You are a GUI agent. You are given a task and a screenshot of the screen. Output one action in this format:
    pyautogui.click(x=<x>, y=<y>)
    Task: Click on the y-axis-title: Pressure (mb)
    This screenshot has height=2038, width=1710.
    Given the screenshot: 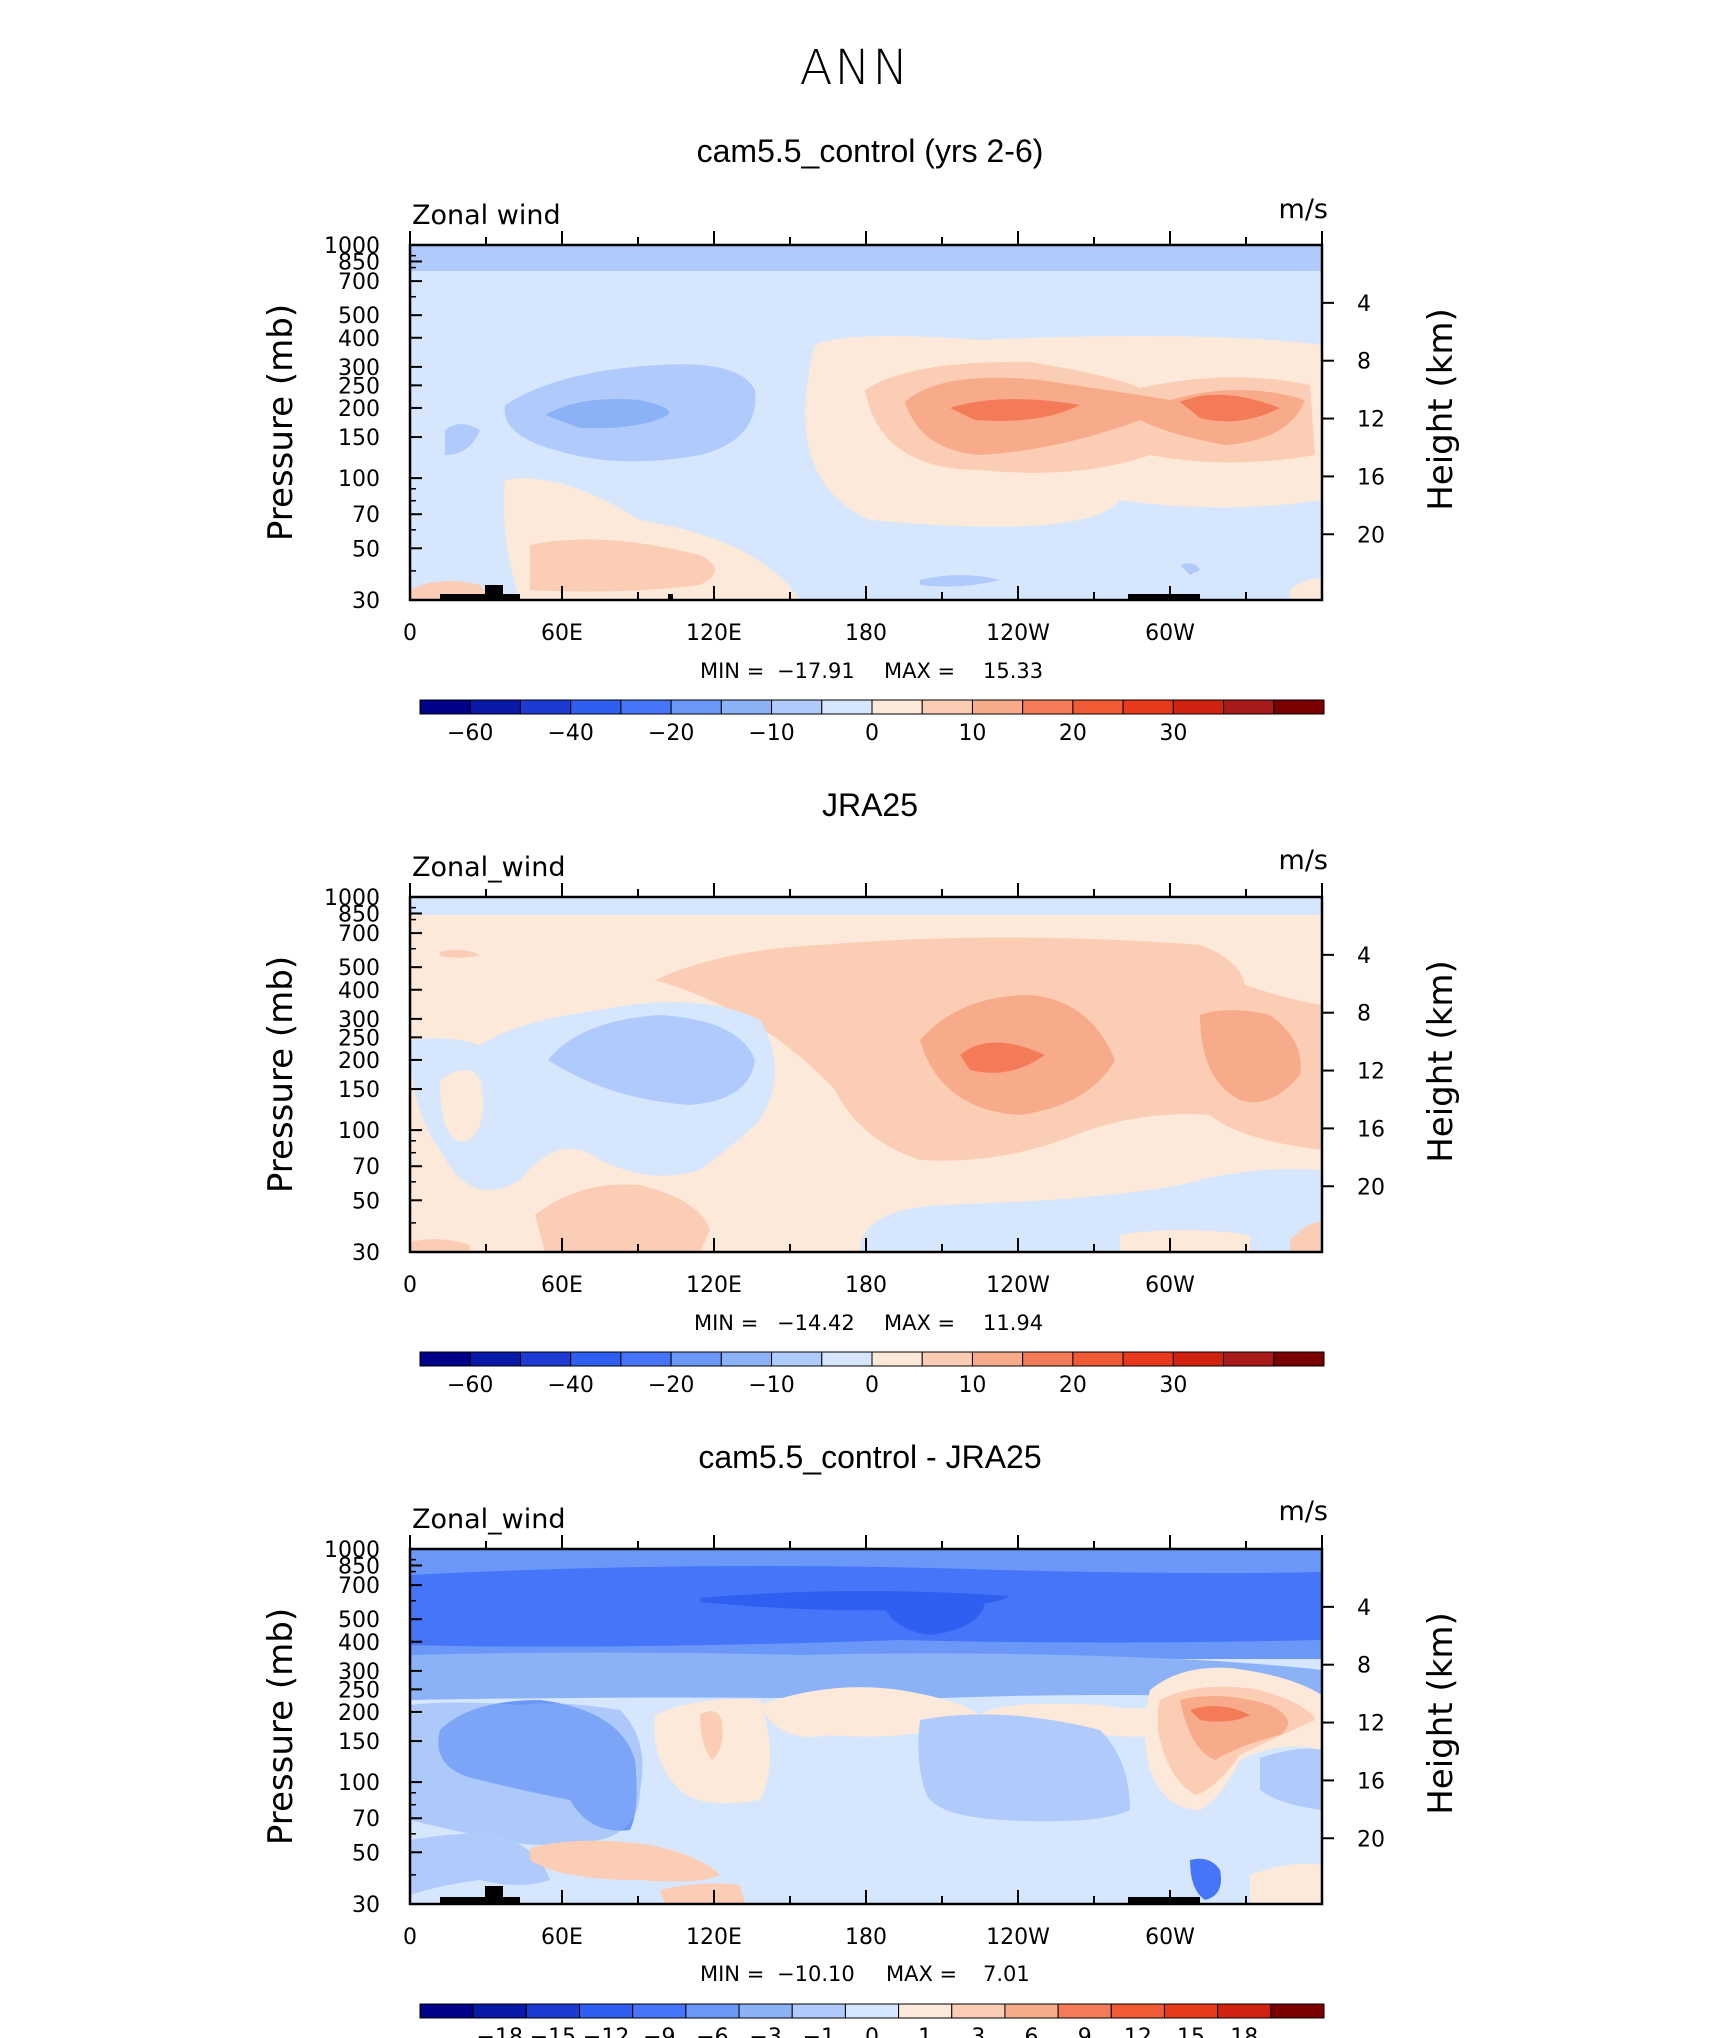 What is the action you would take?
    pyautogui.click(x=281, y=1726)
    